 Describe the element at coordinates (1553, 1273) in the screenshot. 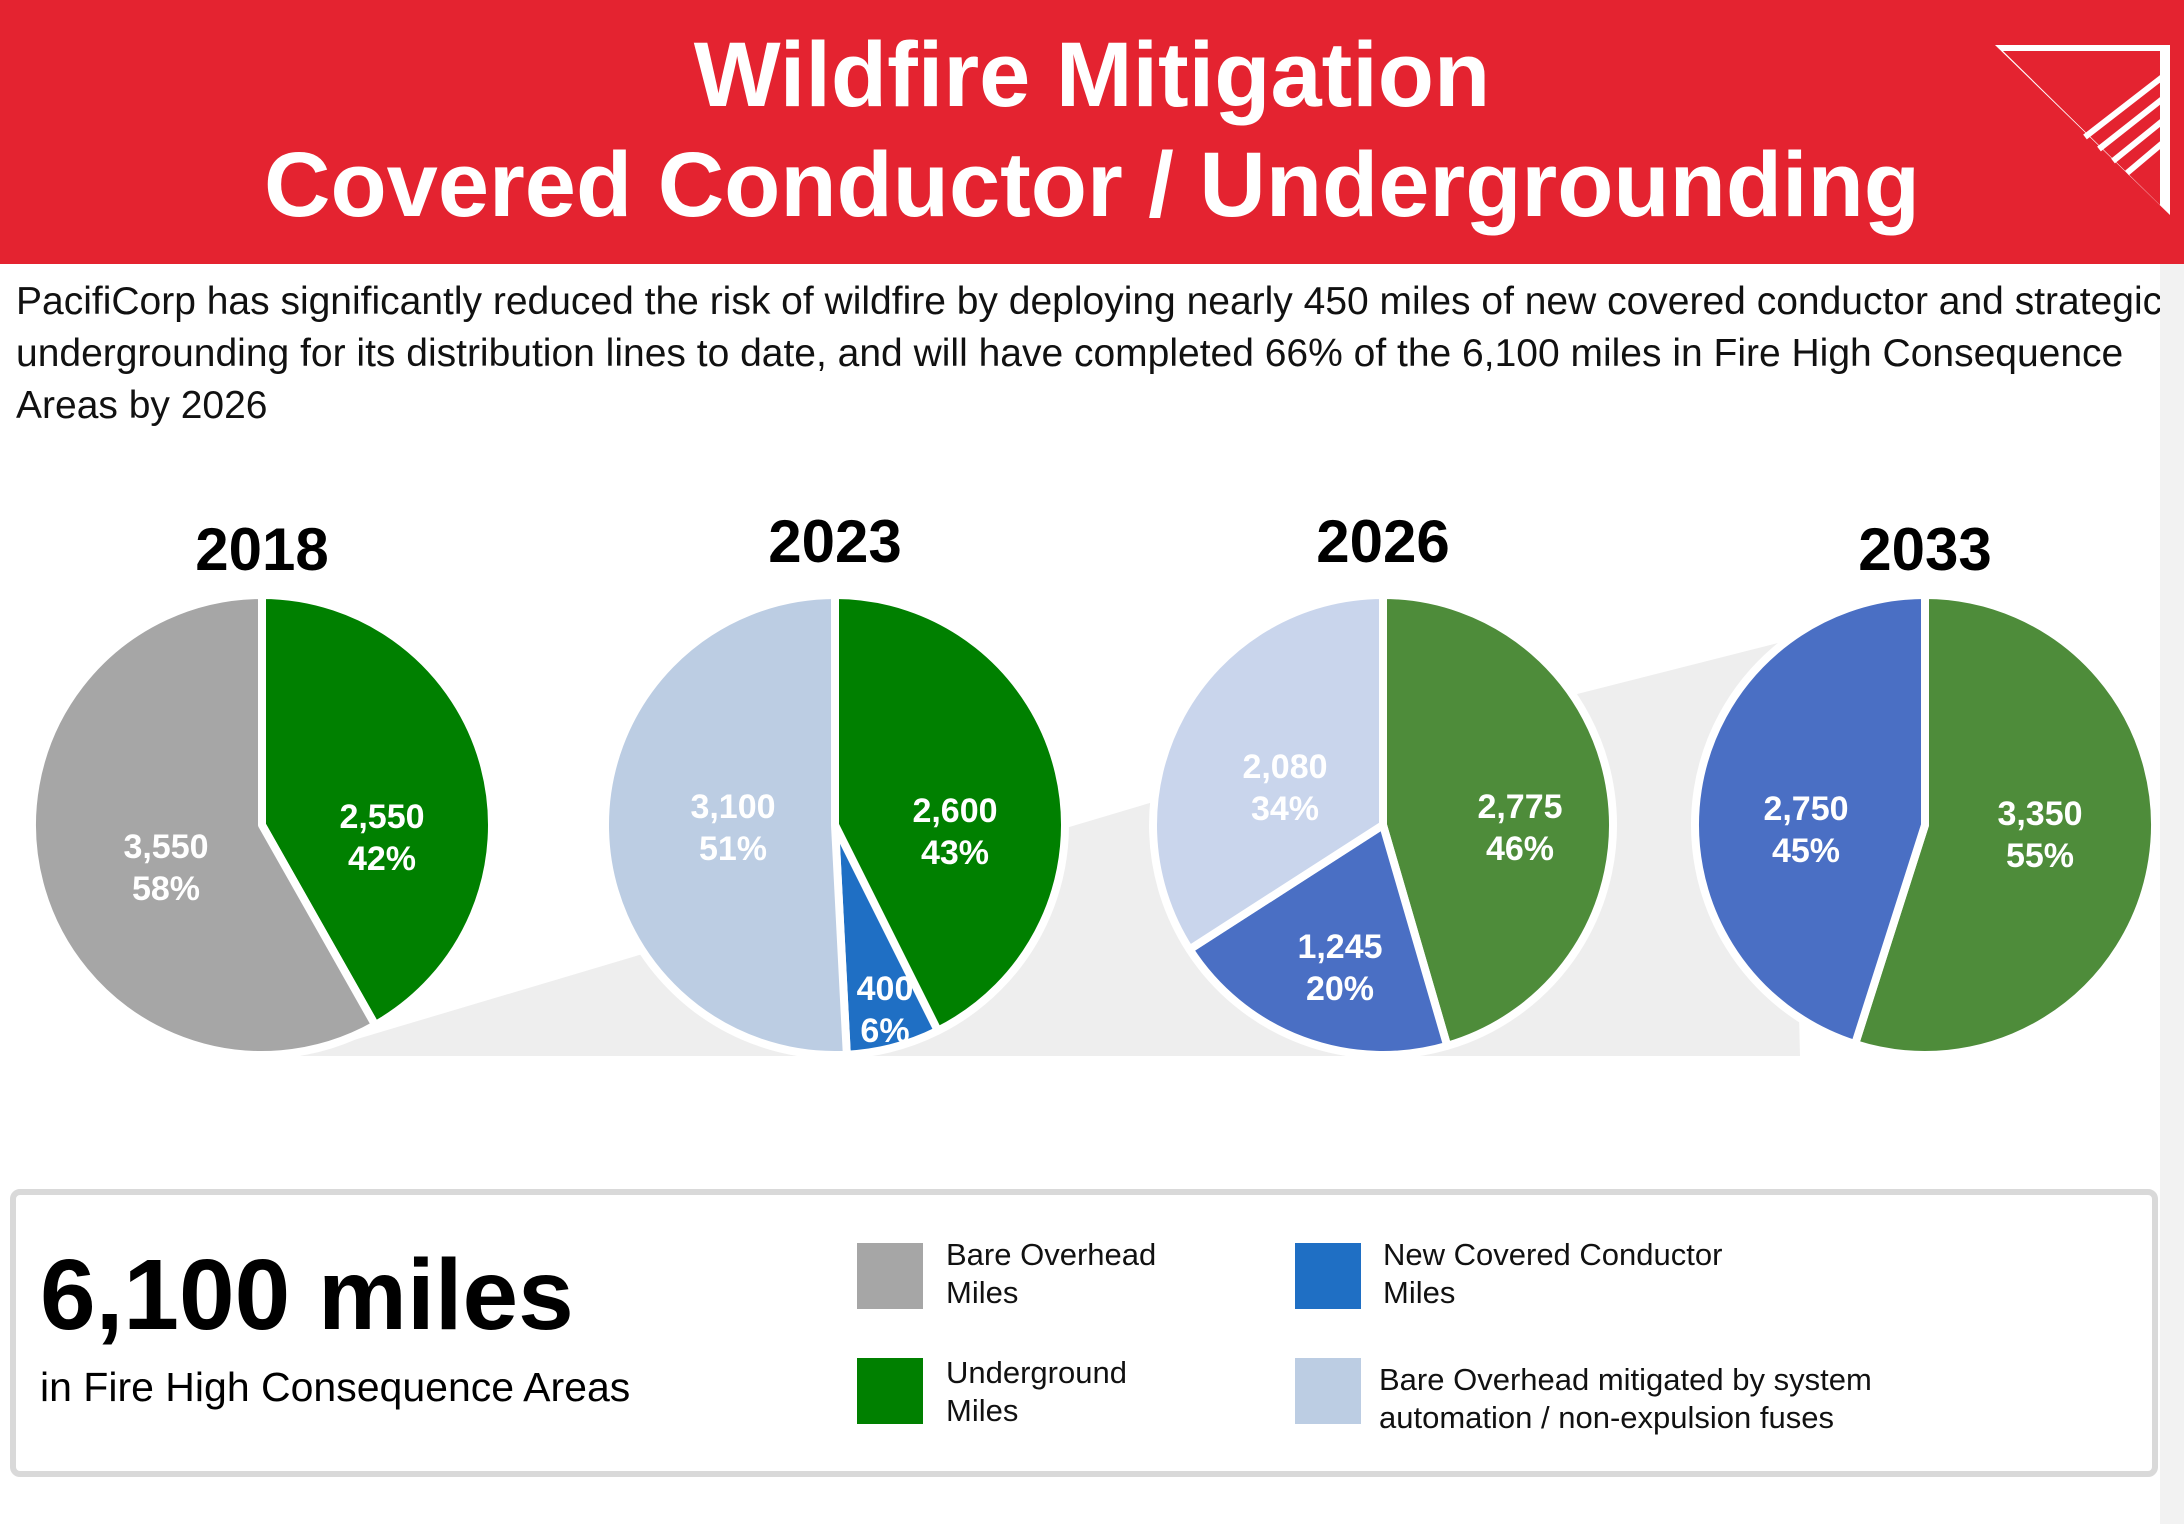

I see `legend-label-new-covered: New Covered Conductor Miles` at that location.